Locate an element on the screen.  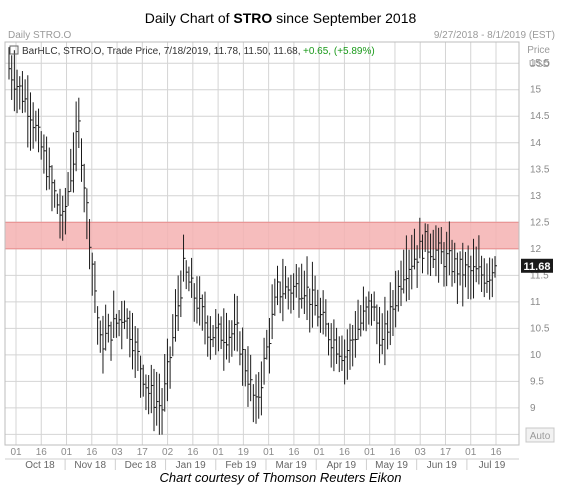
x-month-label: May 19 is located at coordinates (391, 465).